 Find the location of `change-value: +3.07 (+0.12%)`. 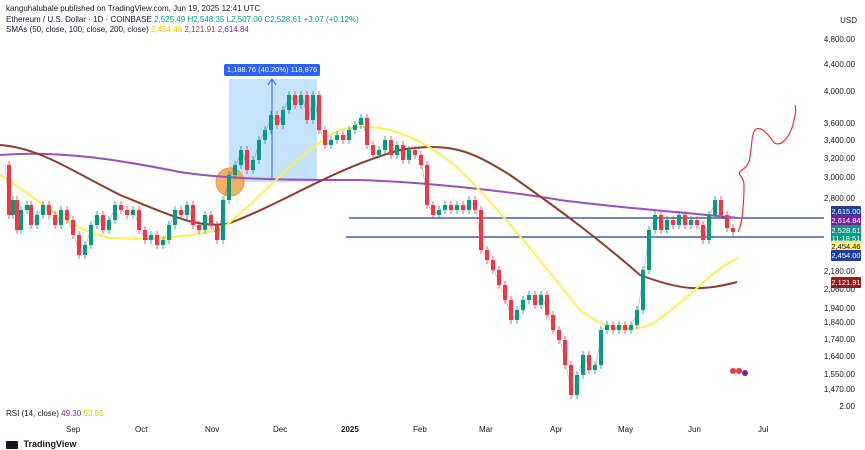

change-value: +3.07 (+0.12%) is located at coordinates (331, 19).